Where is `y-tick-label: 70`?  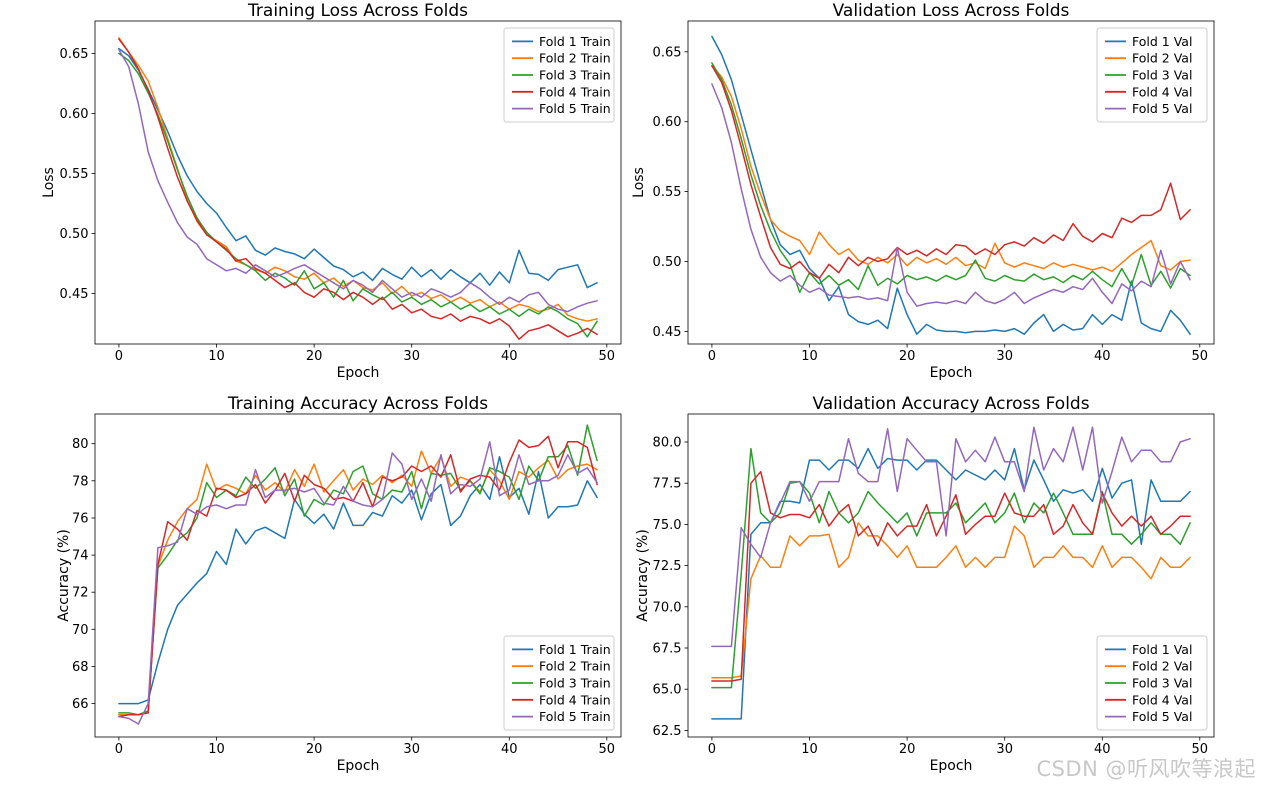
y-tick-label: 70 is located at coordinates (80, 630).